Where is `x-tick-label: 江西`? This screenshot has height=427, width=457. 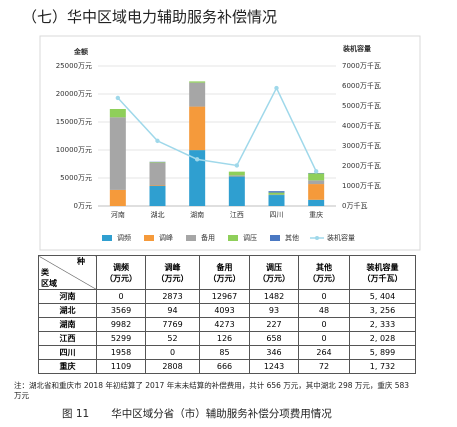 x-tick-label: 江西 is located at coordinates (237, 215).